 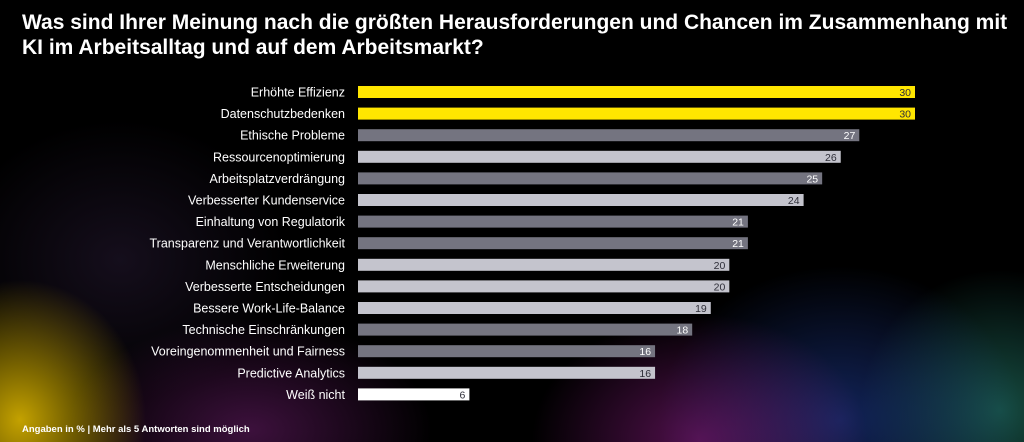 I want to click on category-label: Ressourcenoptimierung, so click(x=279, y=157).